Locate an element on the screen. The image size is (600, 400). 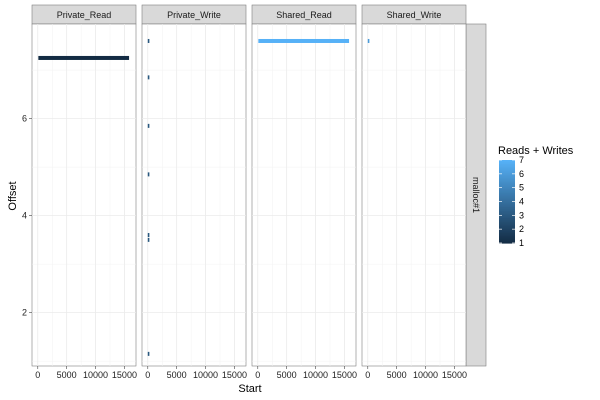
strip-label-3: Shared_Write is located at coordinates (414, 15).